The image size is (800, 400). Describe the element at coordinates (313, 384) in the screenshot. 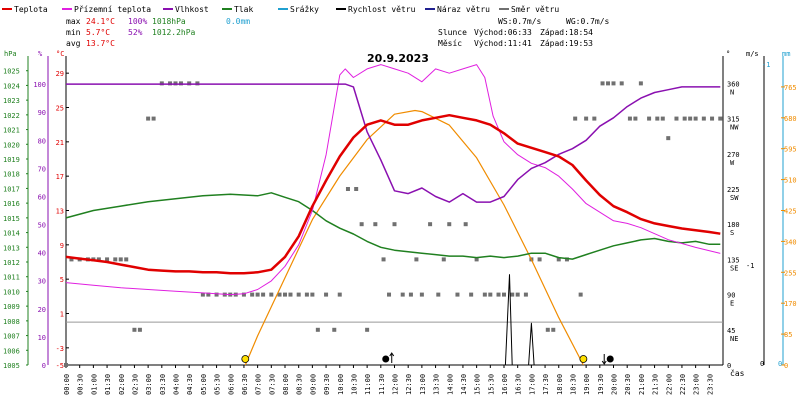

I see `tick-time-18: 09:00` at that location.